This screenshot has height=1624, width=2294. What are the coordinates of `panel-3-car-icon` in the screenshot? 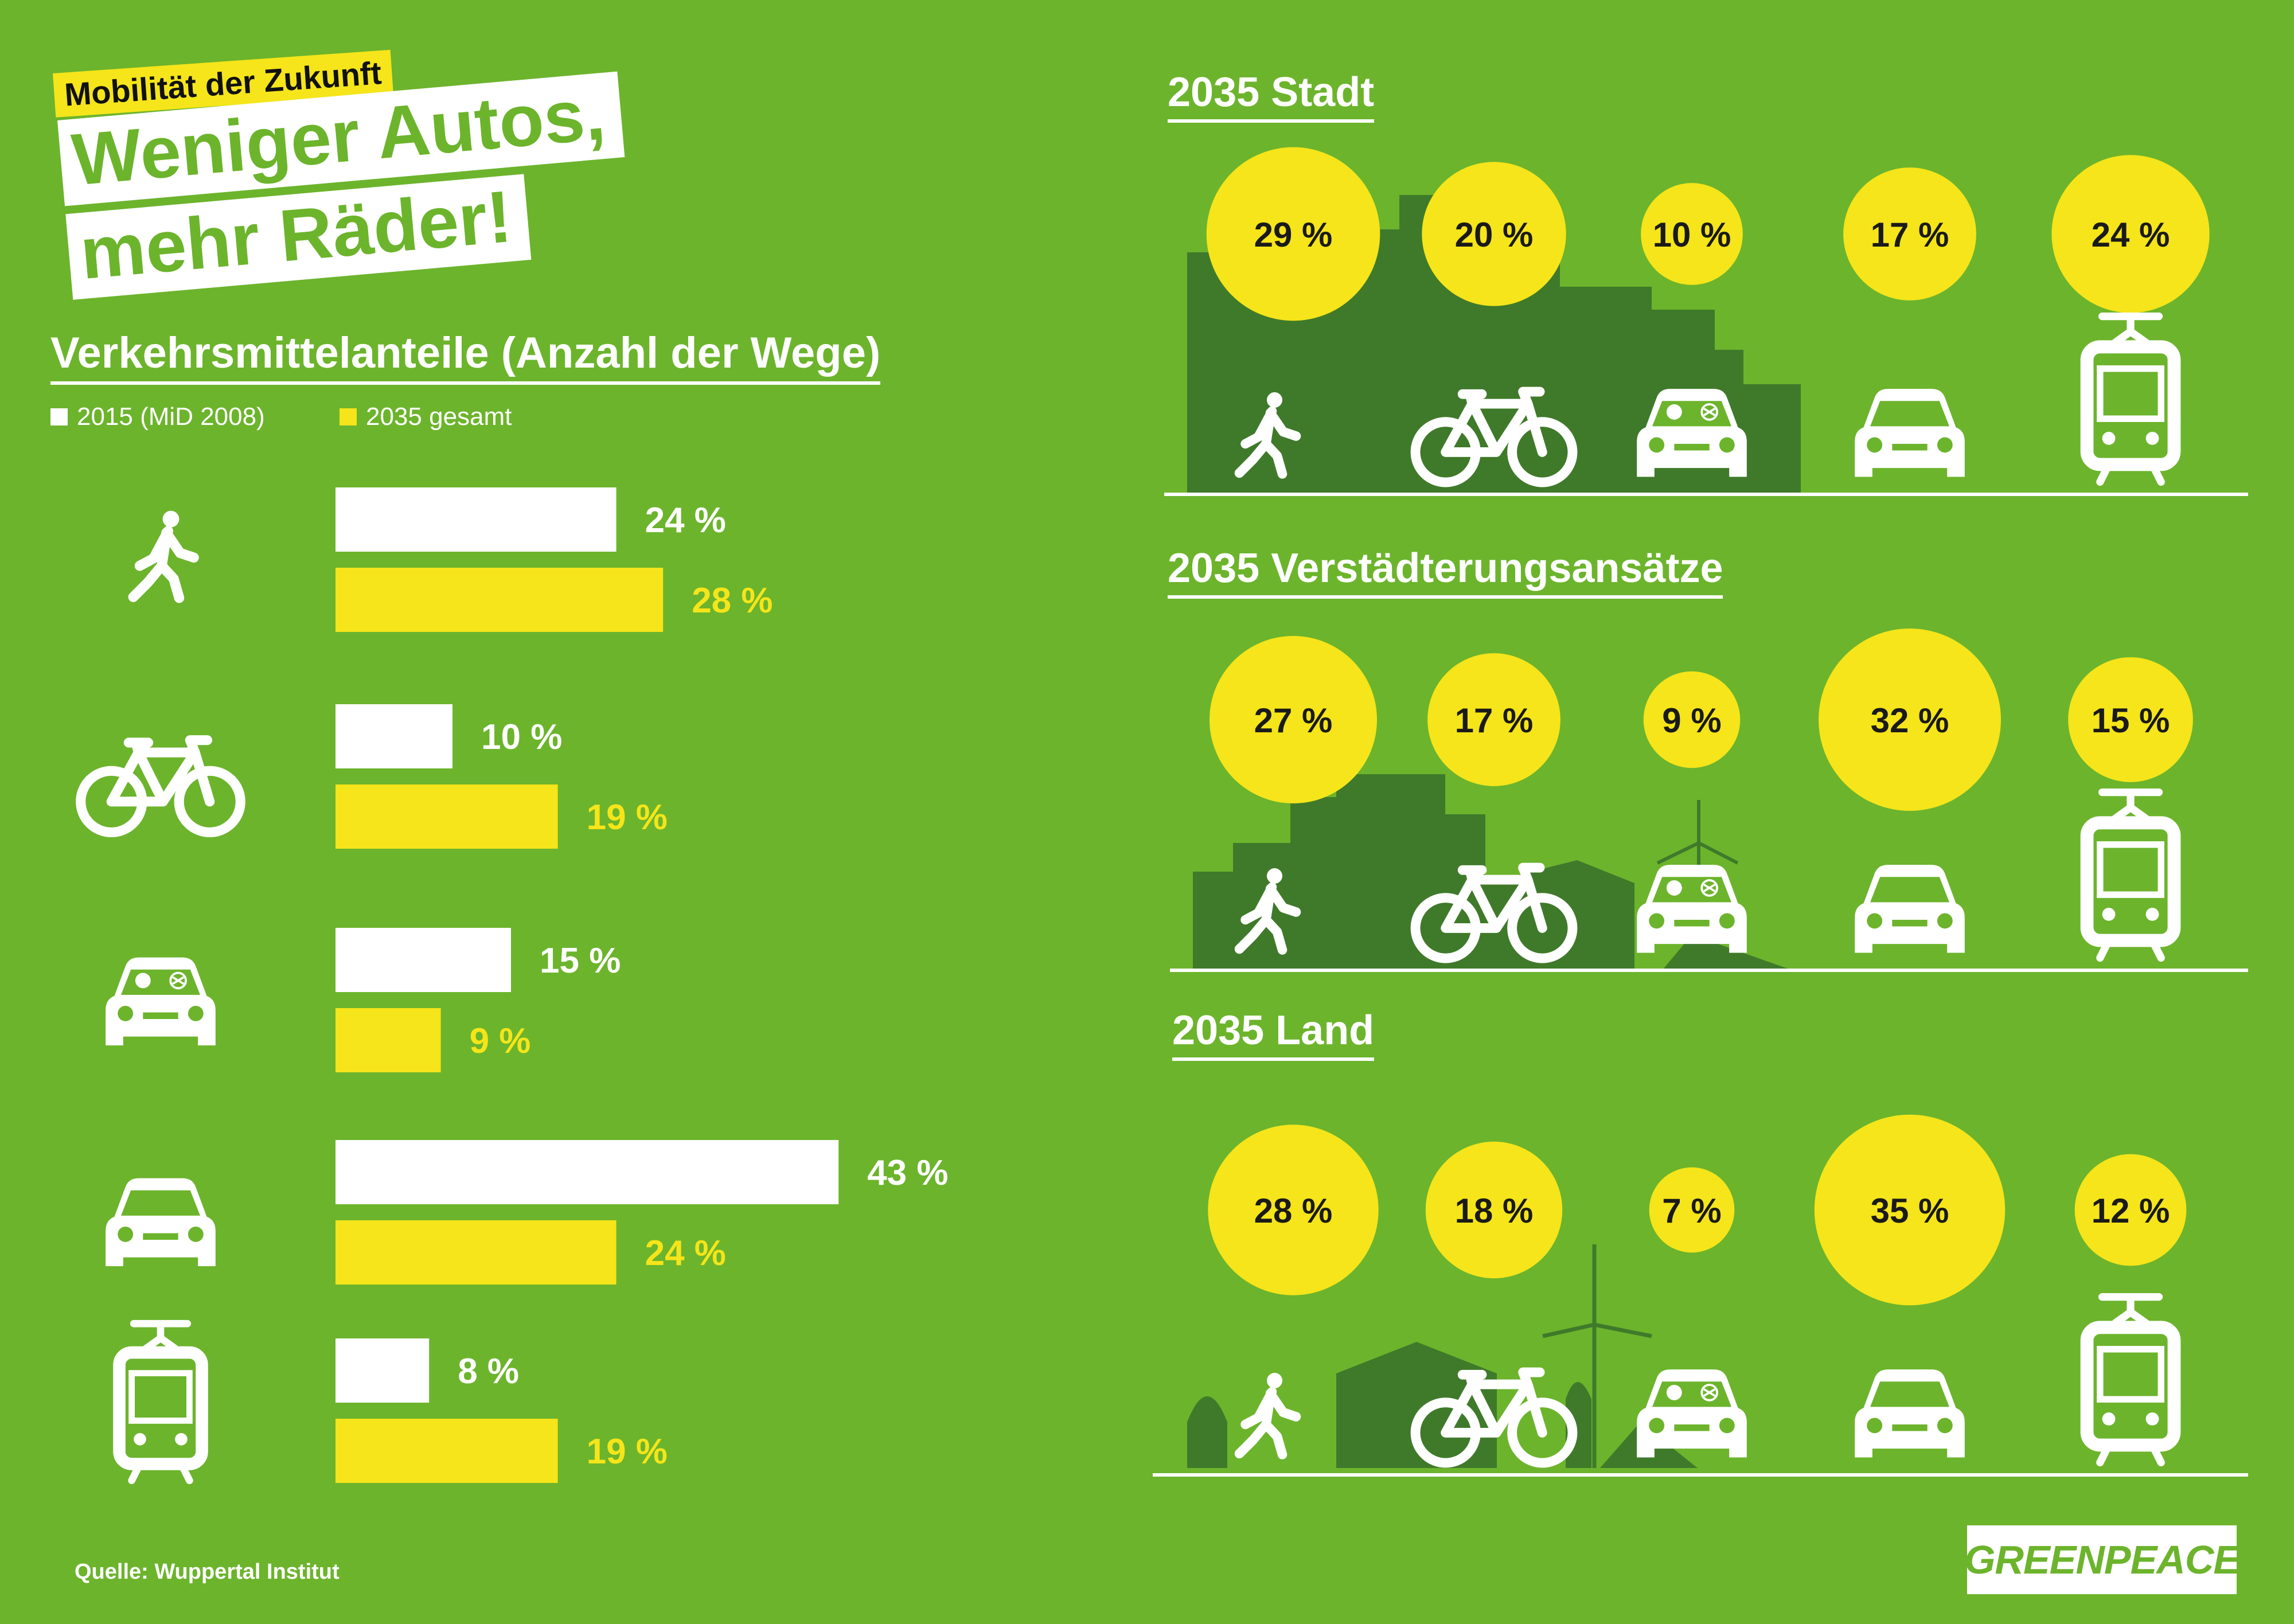 It's located at (1910, 1413).